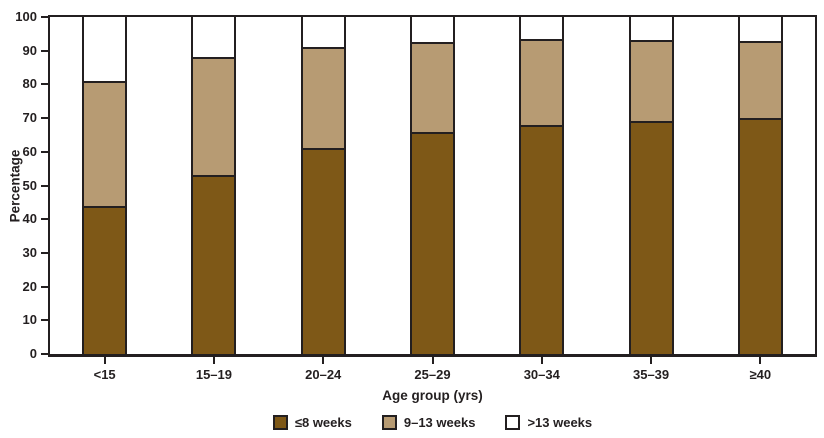 This screenshot has width=824, height=438. I want to click on x-axis-tick-label: 30–34, so click(541, 374).